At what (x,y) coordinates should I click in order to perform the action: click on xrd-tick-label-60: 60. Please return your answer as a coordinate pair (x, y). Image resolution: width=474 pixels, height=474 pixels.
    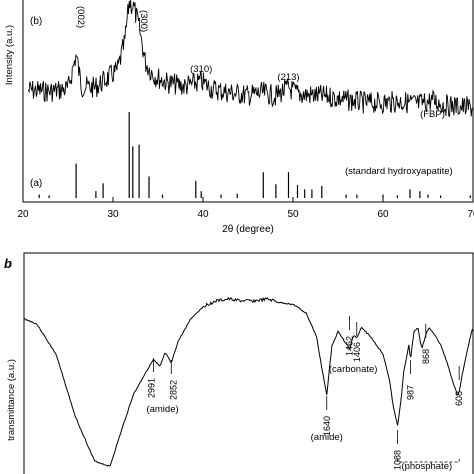
    Looking at the image, I should click on (383, 214).